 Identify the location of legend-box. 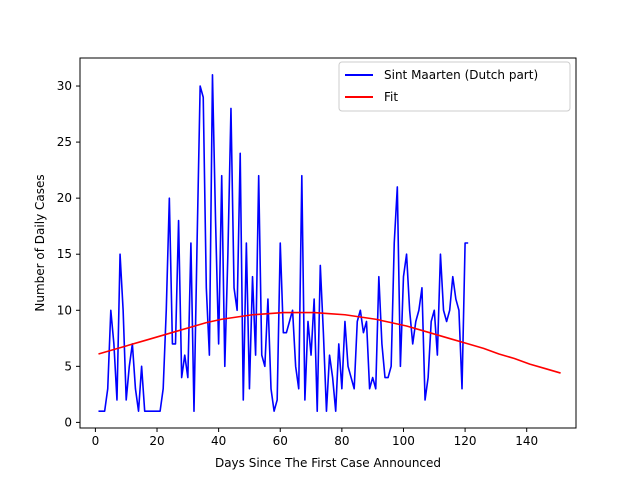
(454, 86).